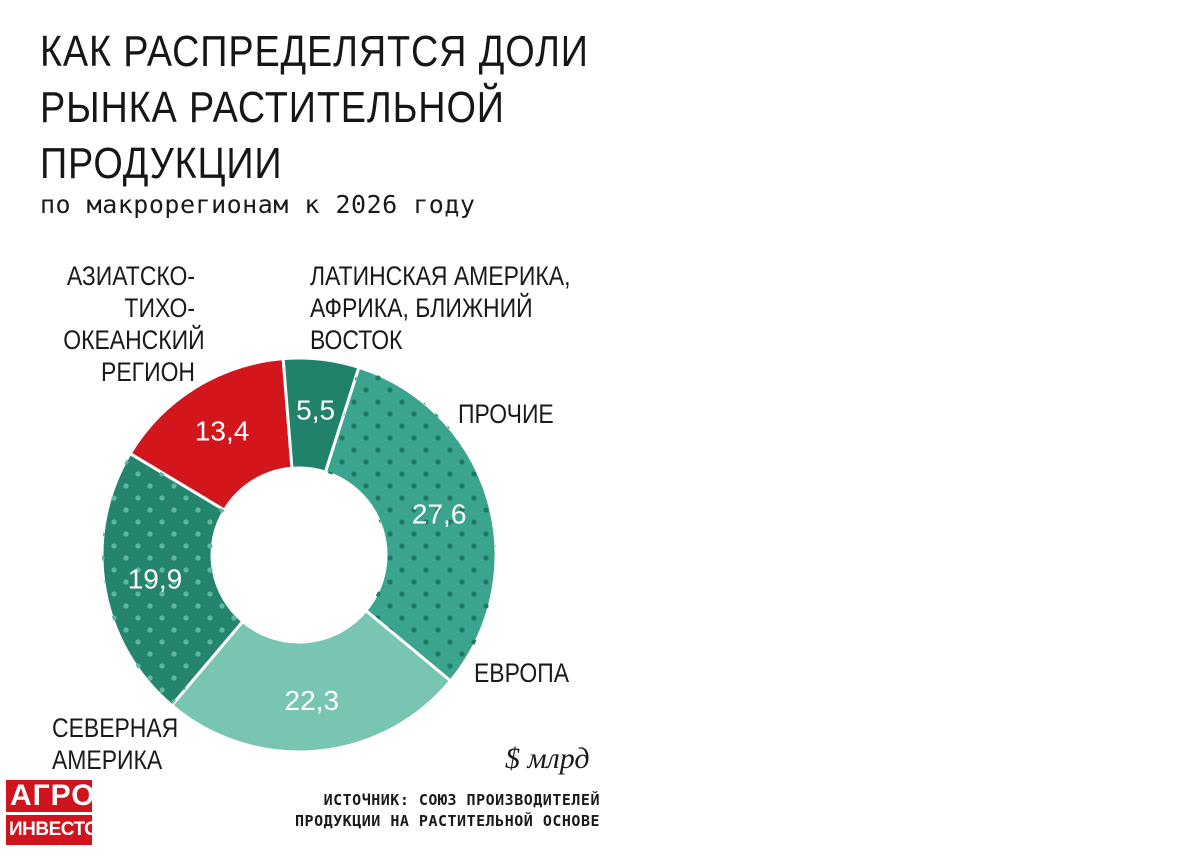 The height and width of the screenshot is (855, 1200). What do you see at coordinates (421, 308) in the screenshot?
I see `label-latam-line-2: АФРИКА, БЛИЖНИЙ` at bounding box center [421, 308].